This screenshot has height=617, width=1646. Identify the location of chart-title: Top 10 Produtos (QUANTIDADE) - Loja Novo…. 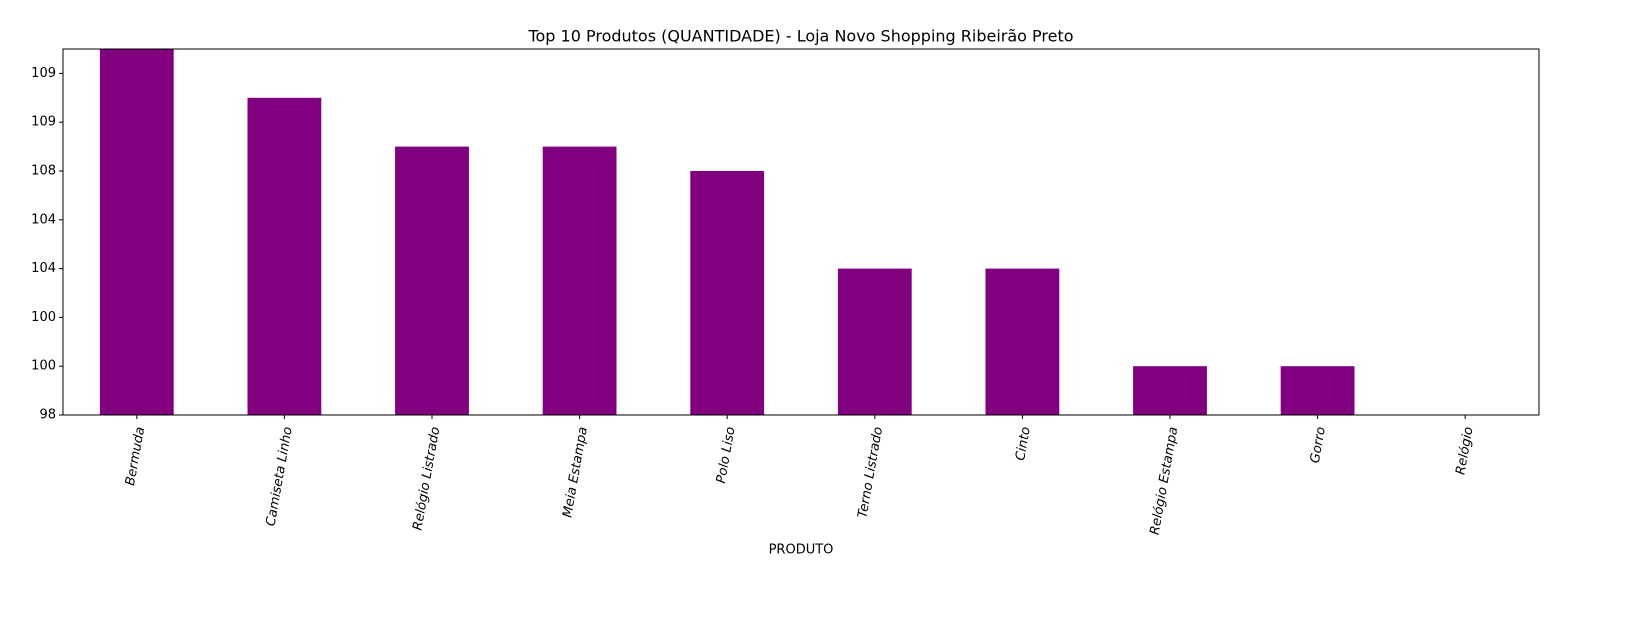
(800, 36).